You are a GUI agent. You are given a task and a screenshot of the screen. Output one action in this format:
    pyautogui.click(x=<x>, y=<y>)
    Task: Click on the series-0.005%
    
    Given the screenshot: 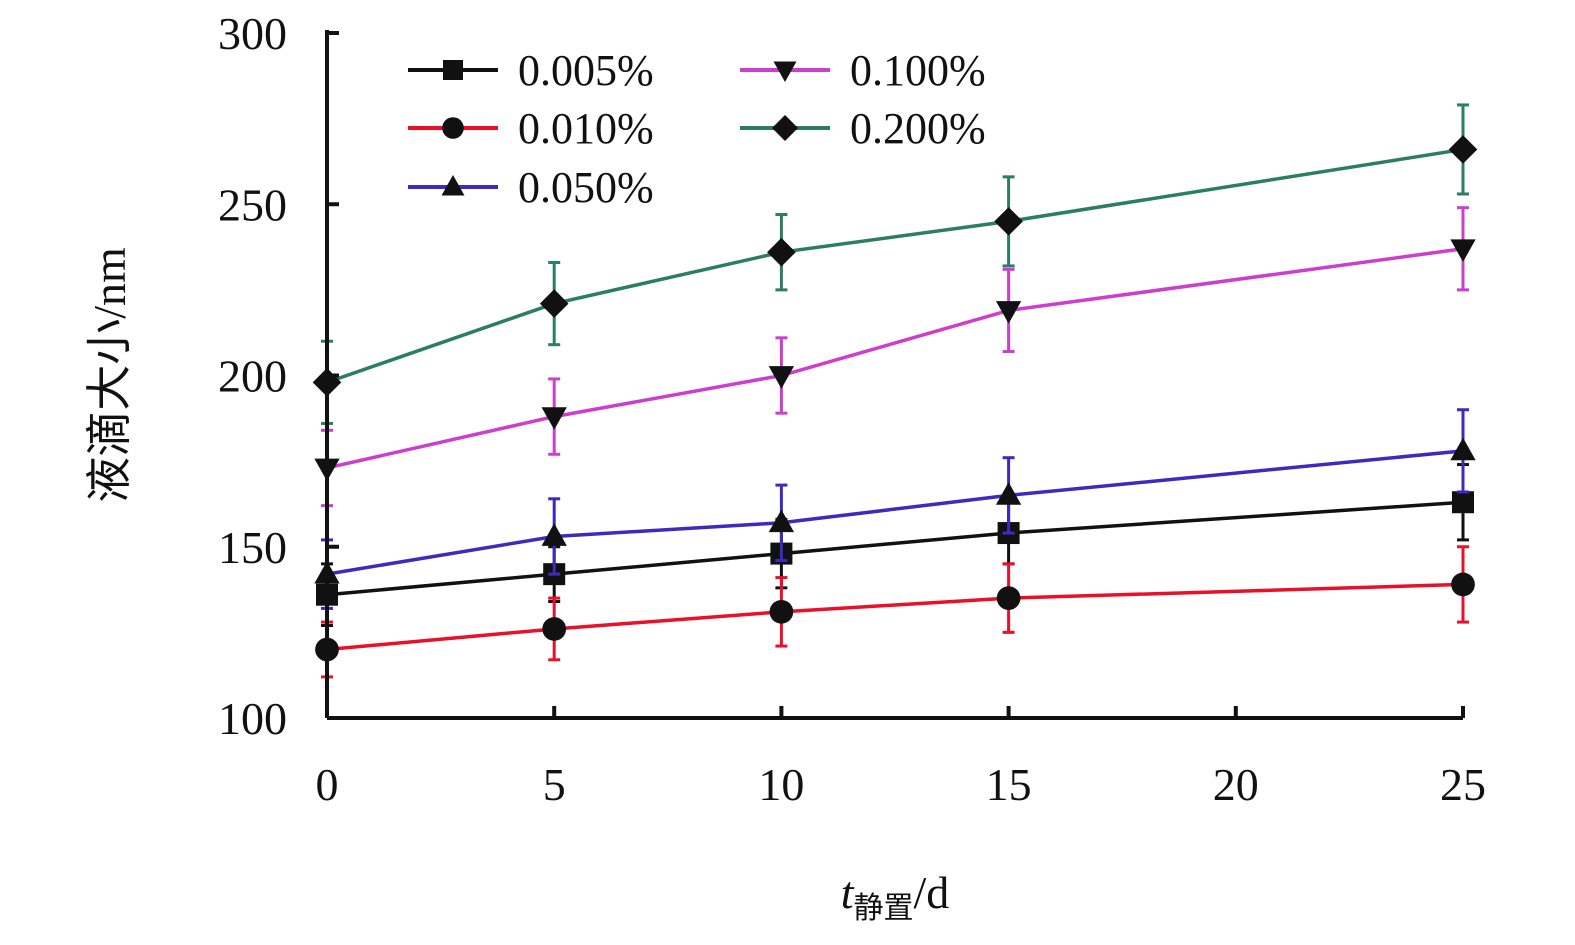 What is the action you would take?
    pyautogui.click(x=895, y=545)
    